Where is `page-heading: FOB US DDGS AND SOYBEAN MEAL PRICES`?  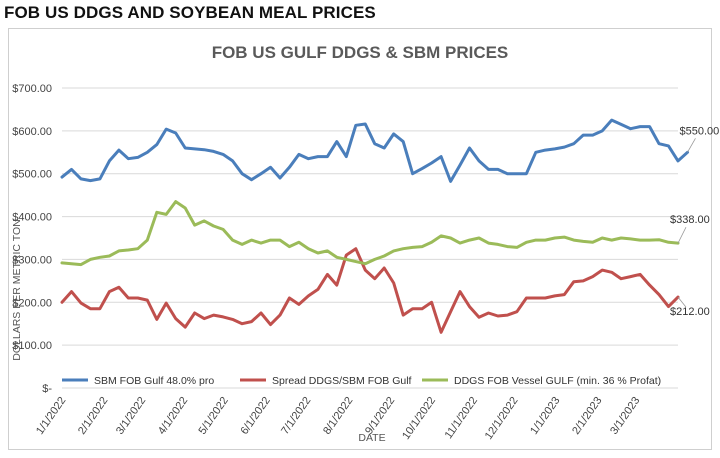 page-heading: FOB US DDGS AND SOYBEAN MEAL PRICES is located at coordinates (190, 12).